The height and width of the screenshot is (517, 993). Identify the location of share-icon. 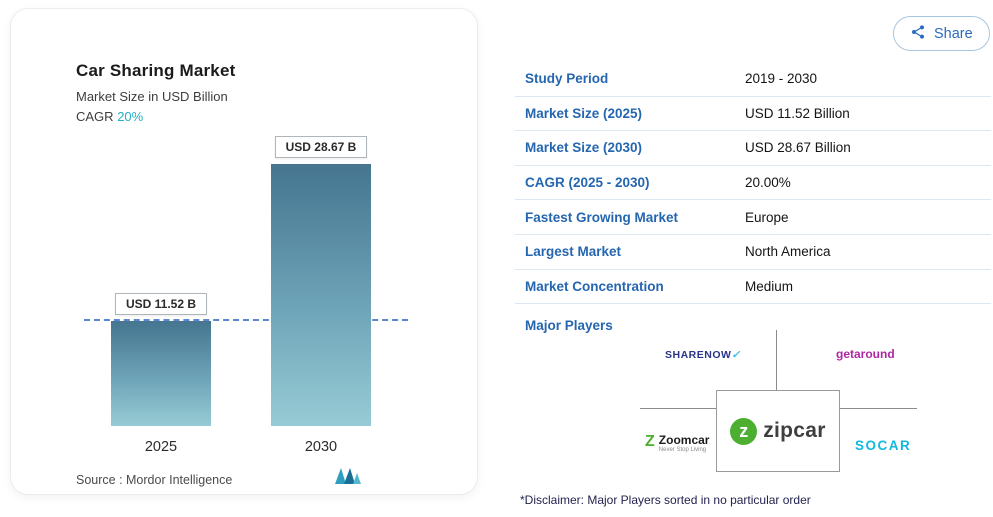
(918, 34).